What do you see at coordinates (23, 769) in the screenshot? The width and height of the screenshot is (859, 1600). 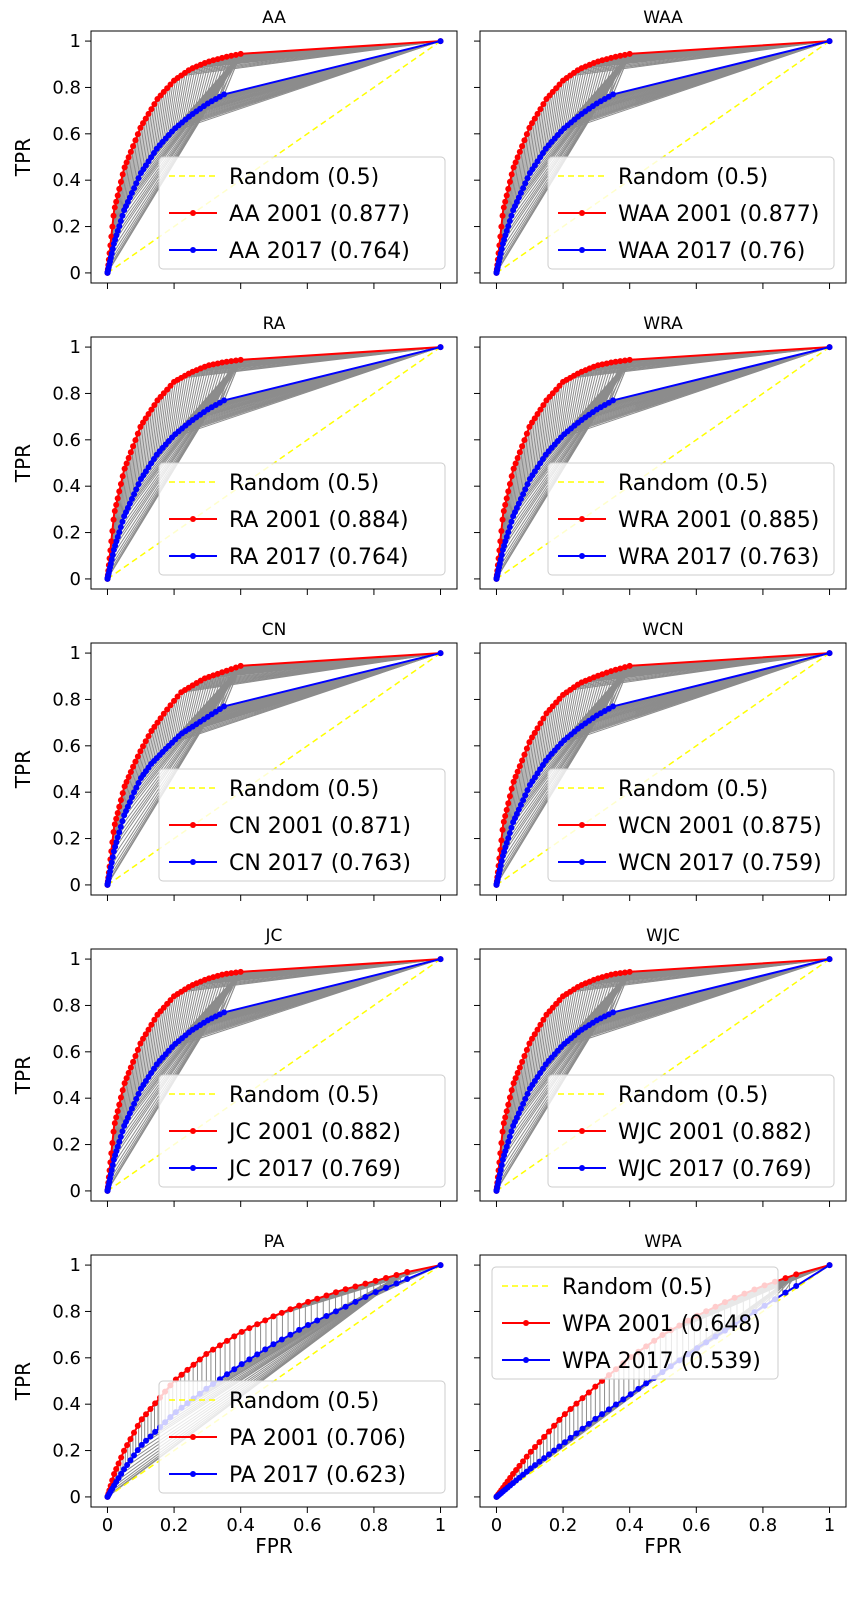 I see `y-axis-label: TPR` at bounding box center [23, 769].